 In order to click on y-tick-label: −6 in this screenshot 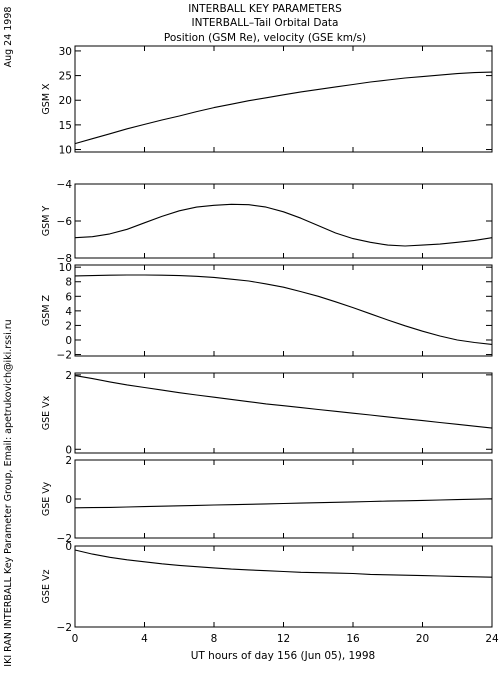, I will do `click(65, 222)`.